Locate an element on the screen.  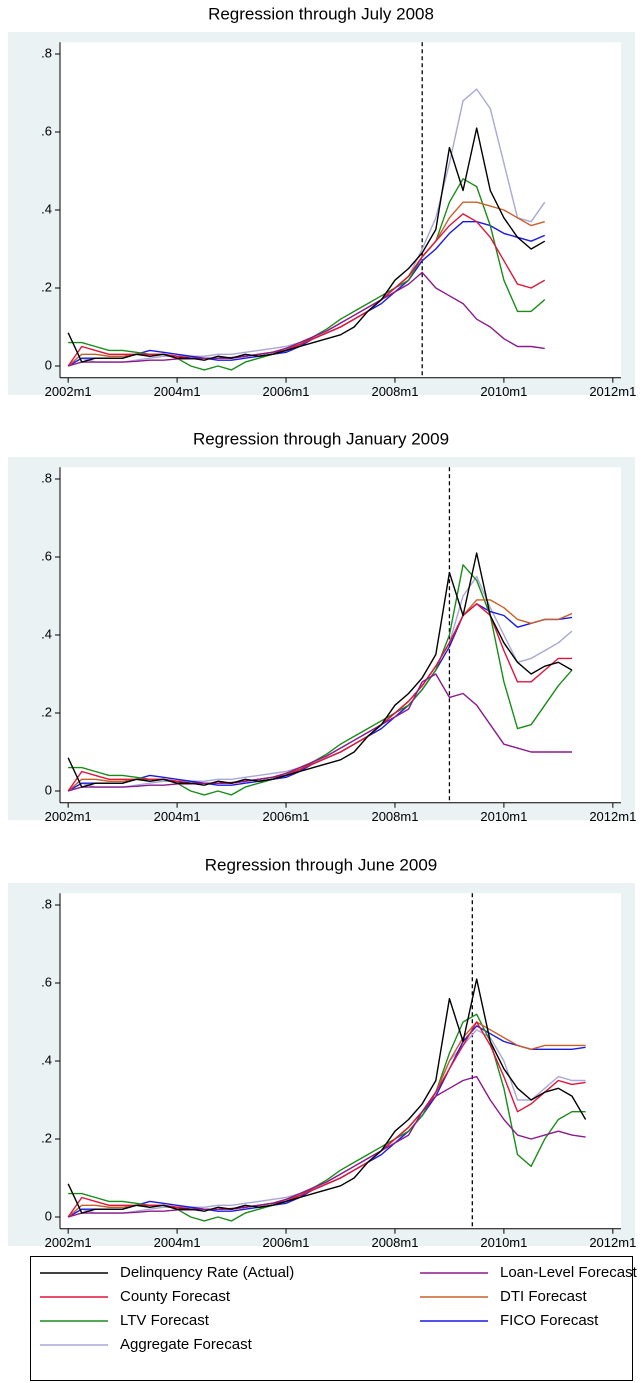
legend-label: County Forecast is located at coordinates (175, 1296).